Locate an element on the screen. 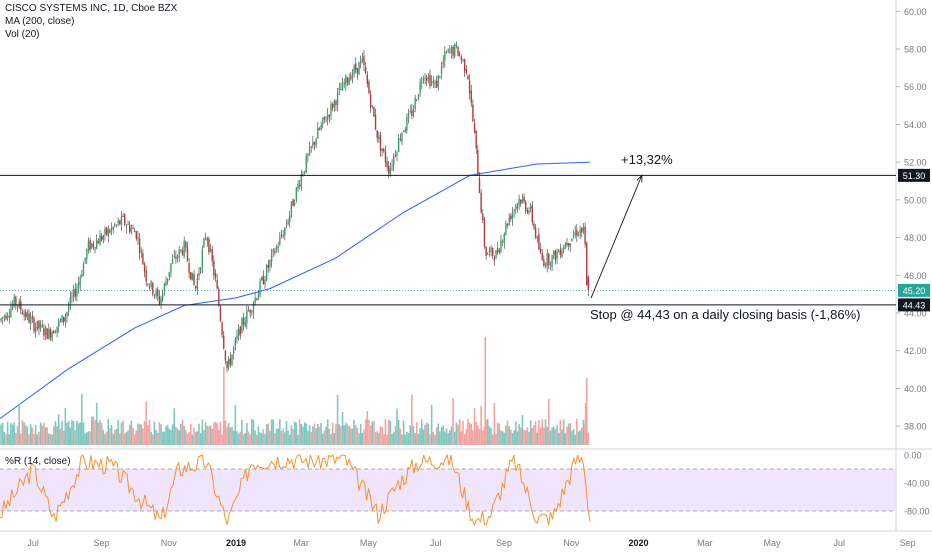  x-tick-label: Jul is located at coordinates (436, 543).